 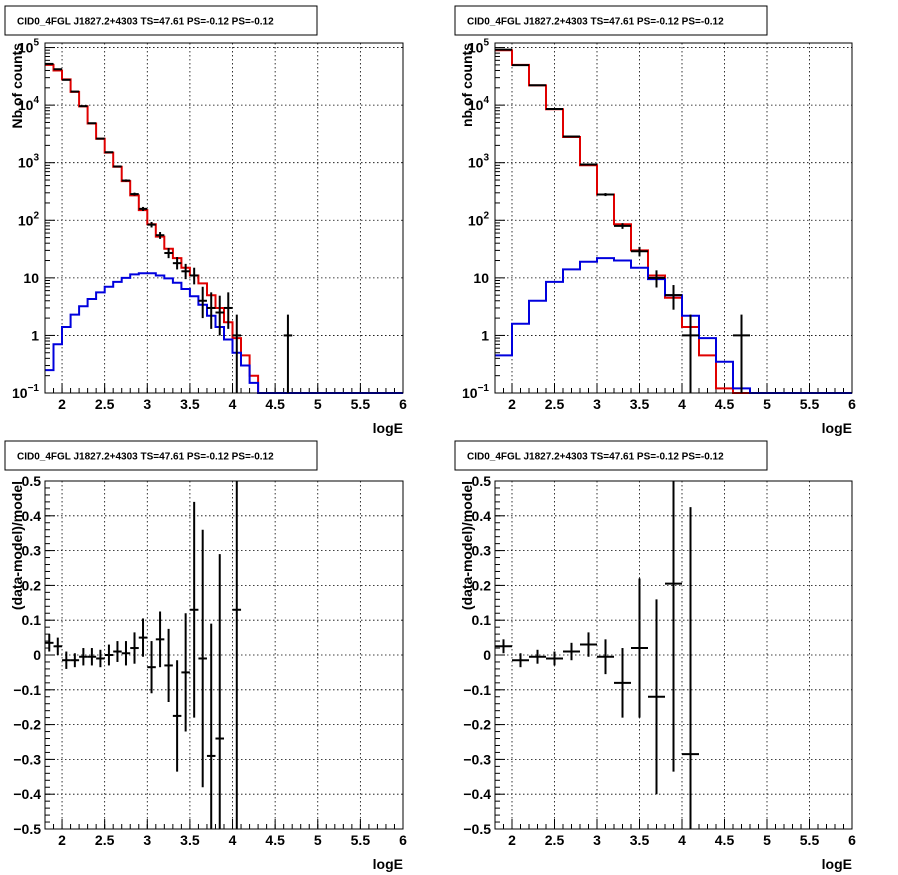 I want to click on x-tick-label: 4, so click(x=233, y=404).